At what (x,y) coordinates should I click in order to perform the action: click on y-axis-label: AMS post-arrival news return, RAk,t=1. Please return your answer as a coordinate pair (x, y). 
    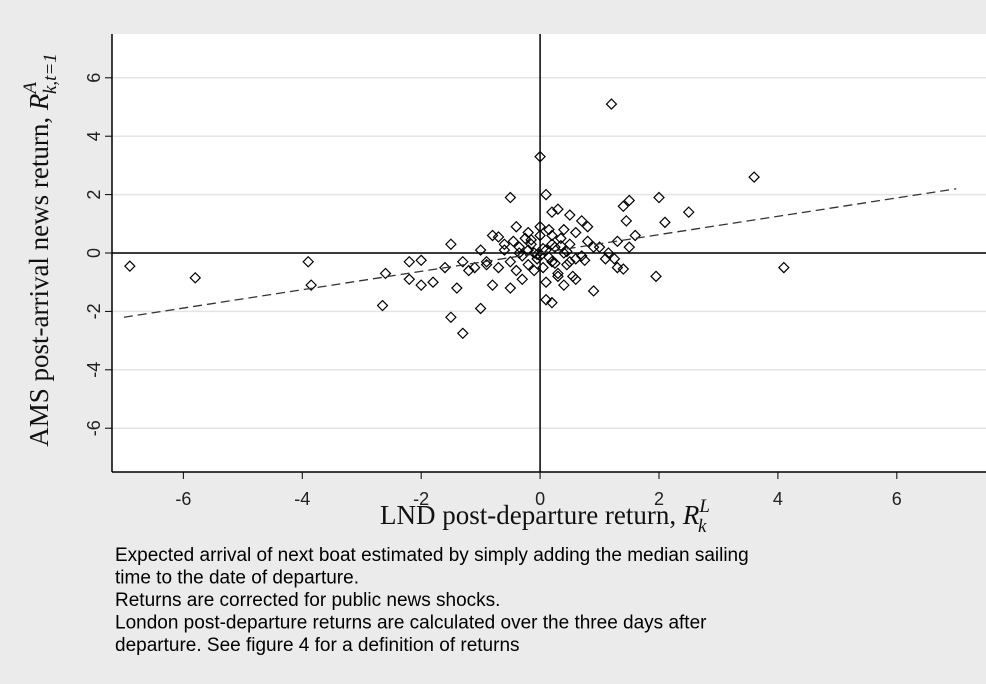
    Looking at the image, I should click on (40, 250).